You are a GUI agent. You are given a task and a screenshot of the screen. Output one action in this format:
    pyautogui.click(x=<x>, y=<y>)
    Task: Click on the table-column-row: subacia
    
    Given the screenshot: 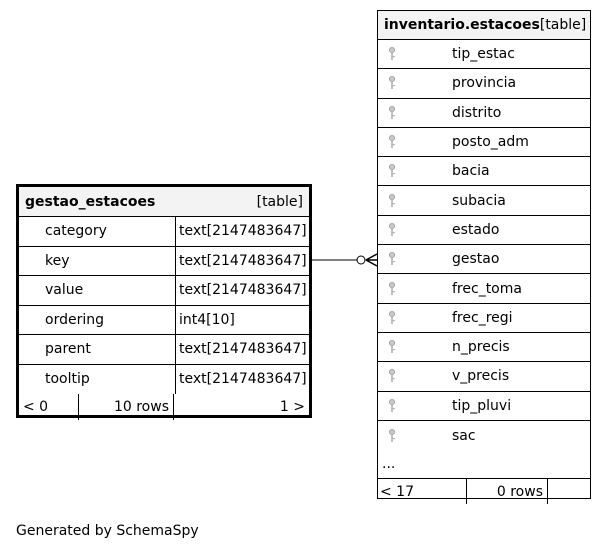 What is the action you would take?
    pyautogui.click(x=484, y=201)
    